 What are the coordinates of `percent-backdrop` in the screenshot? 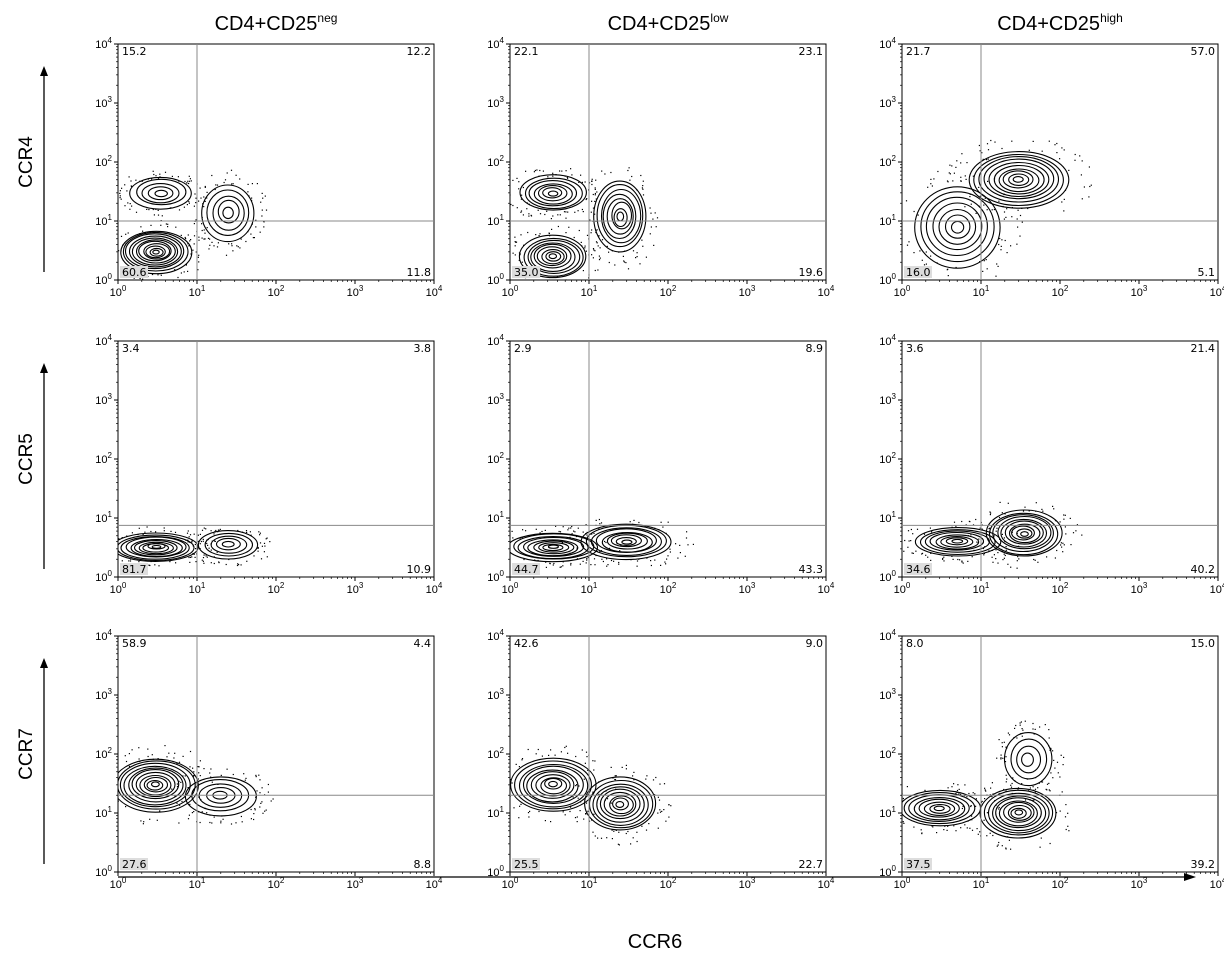 It's located at (918, 569).